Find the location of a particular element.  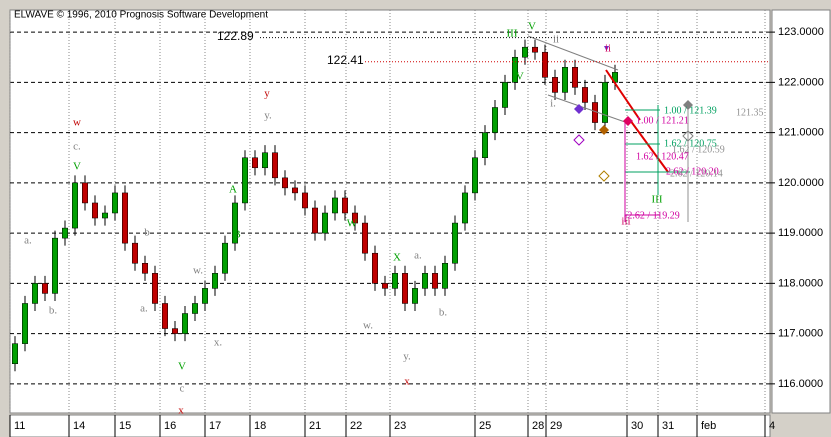

x-tick-label: 29 is located at coordinates (556, 426).